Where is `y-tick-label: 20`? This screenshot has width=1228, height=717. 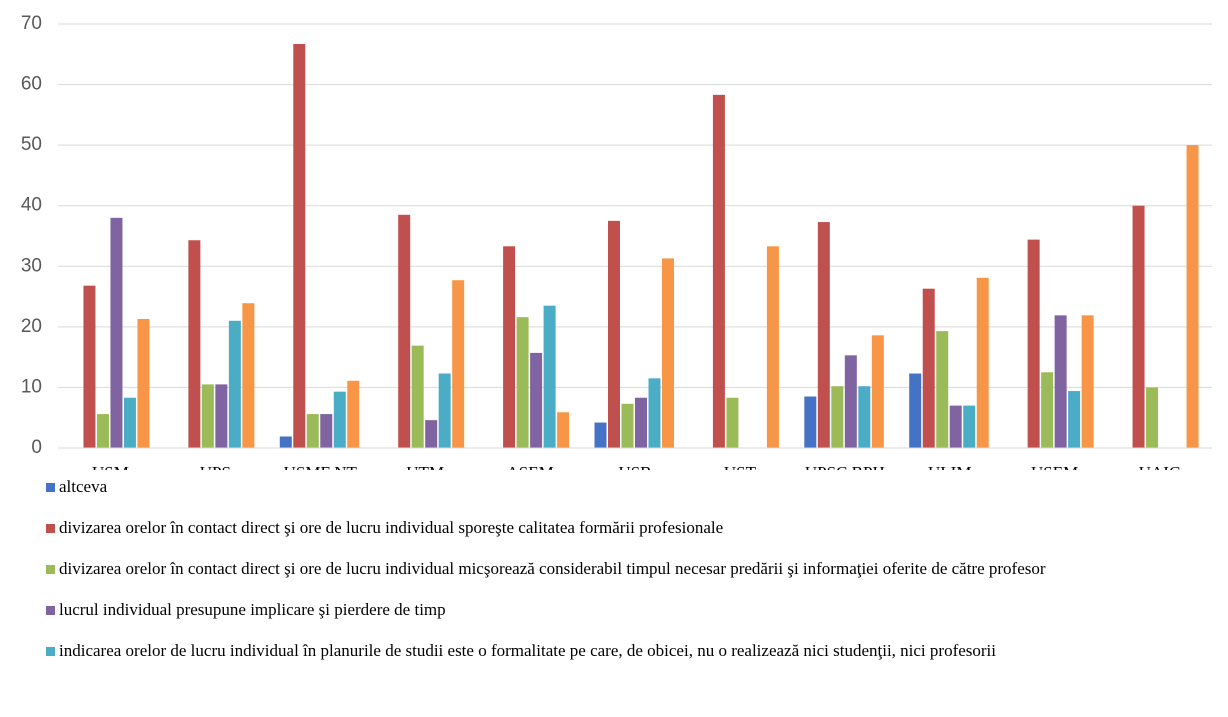
y-tick-label: 20 is located at coordinates (31, 326).